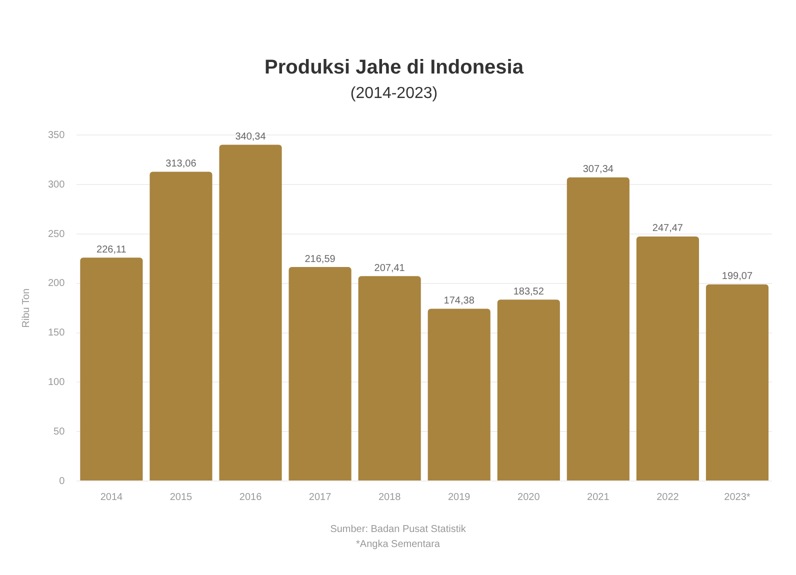  I want to click on x-tick-label: 2017, so click(320, 497).